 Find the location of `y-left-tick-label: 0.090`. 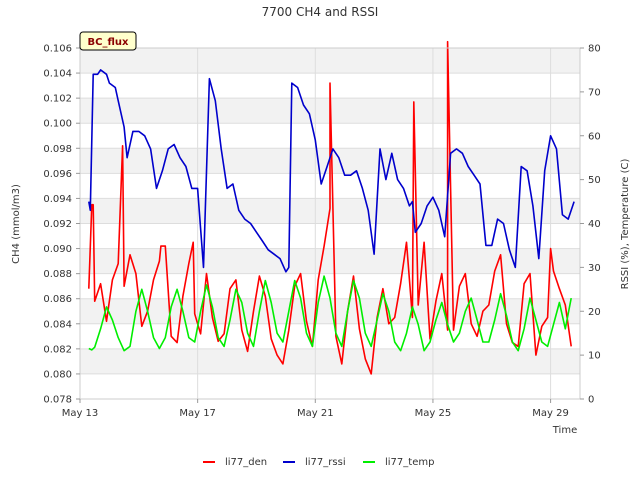

y-left-tick-label: 0.090 is located at coordinates (57, 249).